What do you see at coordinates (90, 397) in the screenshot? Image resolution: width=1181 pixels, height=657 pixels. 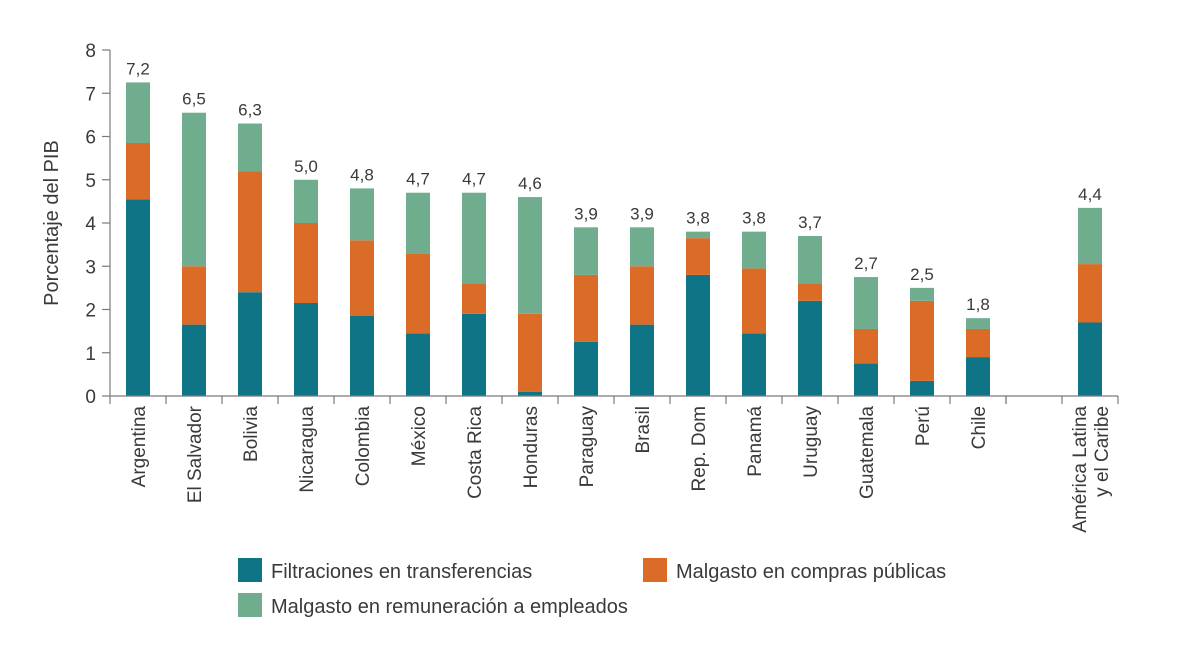 I see `y-tick-label: 0` at bounding box center [90, 397].